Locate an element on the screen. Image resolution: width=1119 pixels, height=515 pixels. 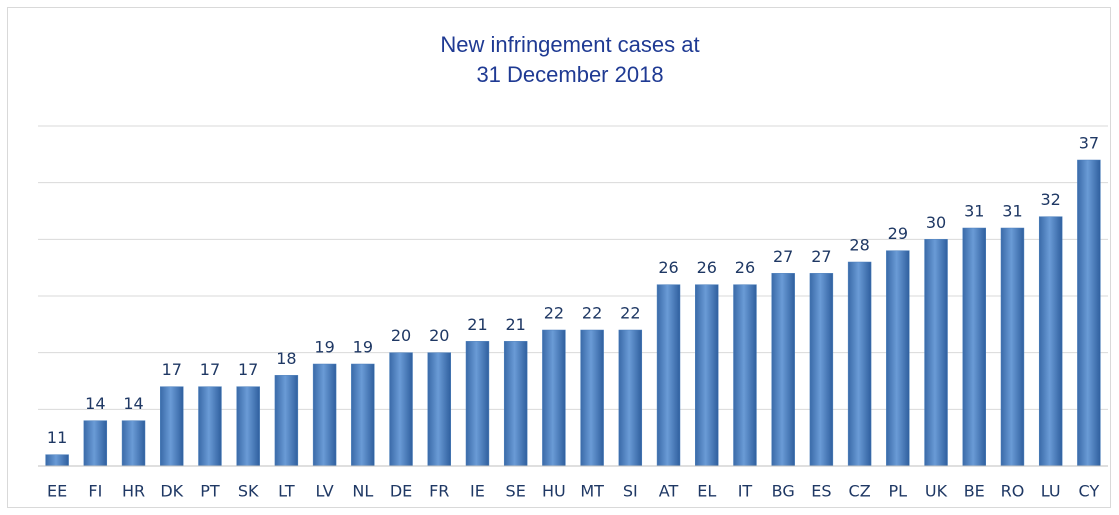
x-tick-label: IT is located at coordinates (745, 491).